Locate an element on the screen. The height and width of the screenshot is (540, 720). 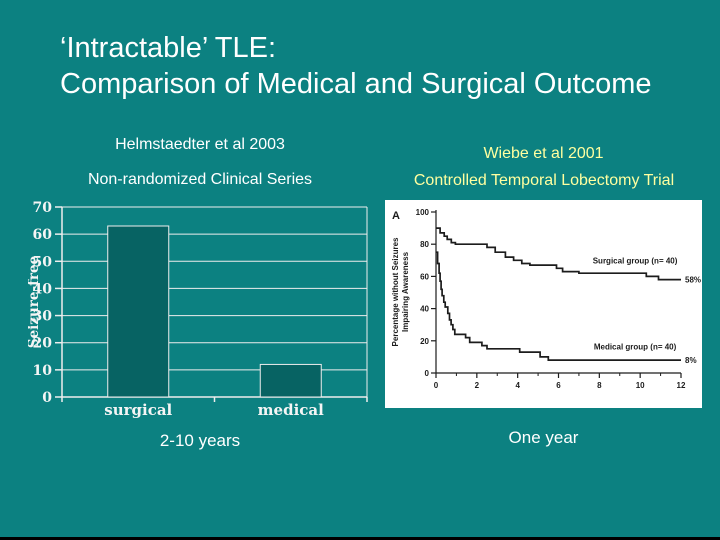
km-y-axis-title-line1: Percentage without Seizures is located at coordinates (395, 291).